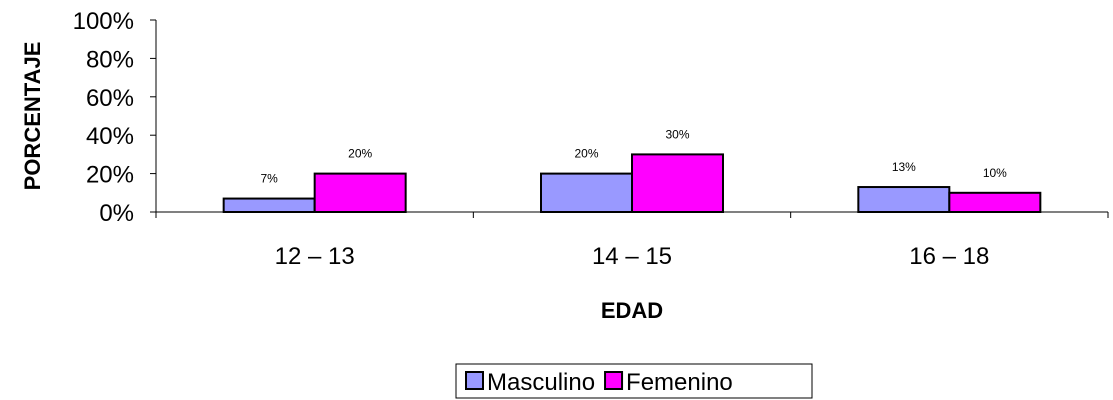  Describe the element at coordinates (679, 382) in the screenshot. I see `legend-label-femenino: Femenino` at that location.